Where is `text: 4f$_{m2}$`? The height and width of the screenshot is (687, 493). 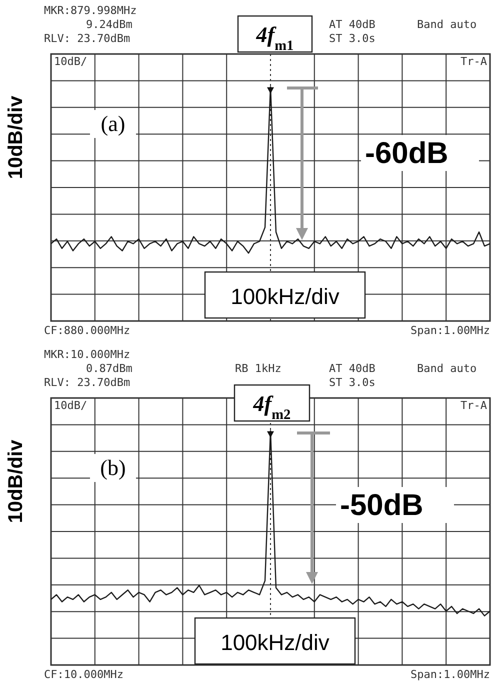
text: 4f$_{m2}$ is located at coordinates (271, 407).